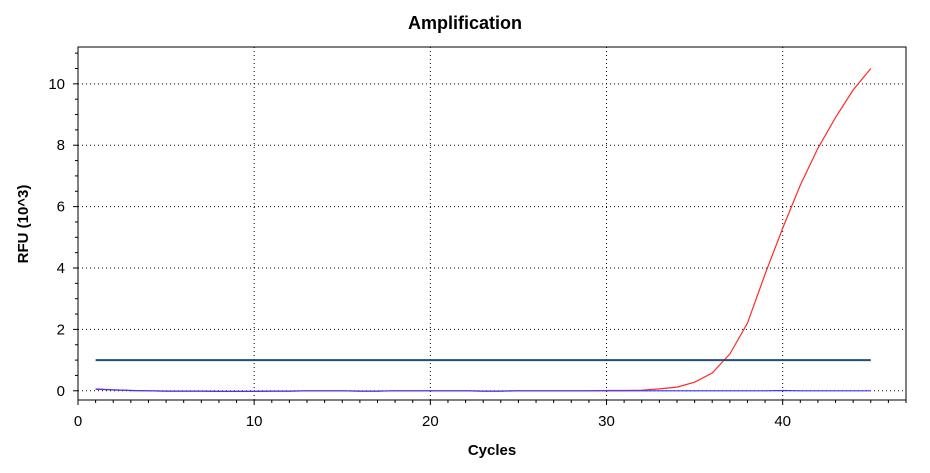  I want to click on y-tick-label: 6, so click(61, 207).